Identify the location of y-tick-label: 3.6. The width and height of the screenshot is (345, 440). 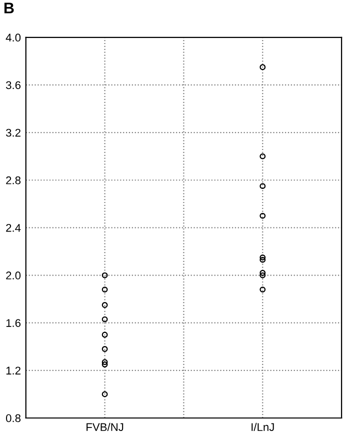
(13, 85).